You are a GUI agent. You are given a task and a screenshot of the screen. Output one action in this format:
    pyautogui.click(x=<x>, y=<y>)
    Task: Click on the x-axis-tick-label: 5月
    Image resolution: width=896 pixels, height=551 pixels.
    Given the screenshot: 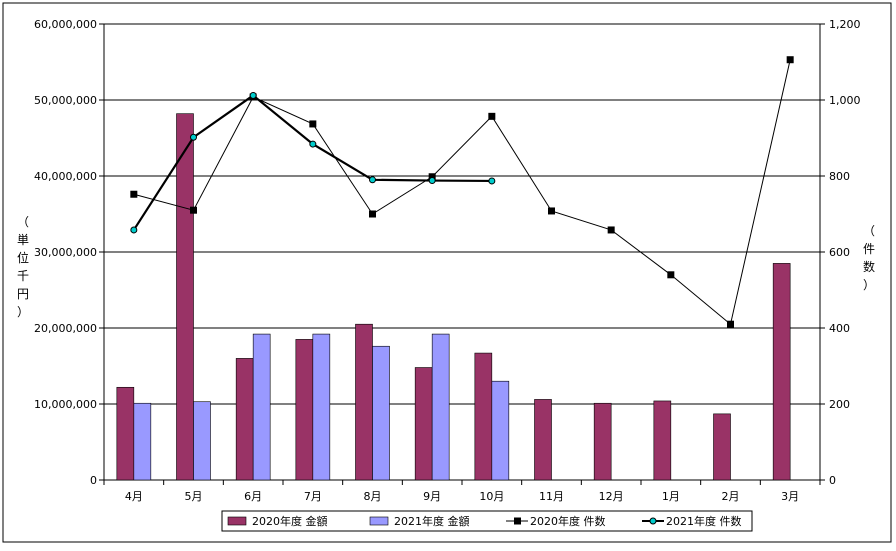 What is the action you would take?
    pyautogui.click(x=194, y=496)
    